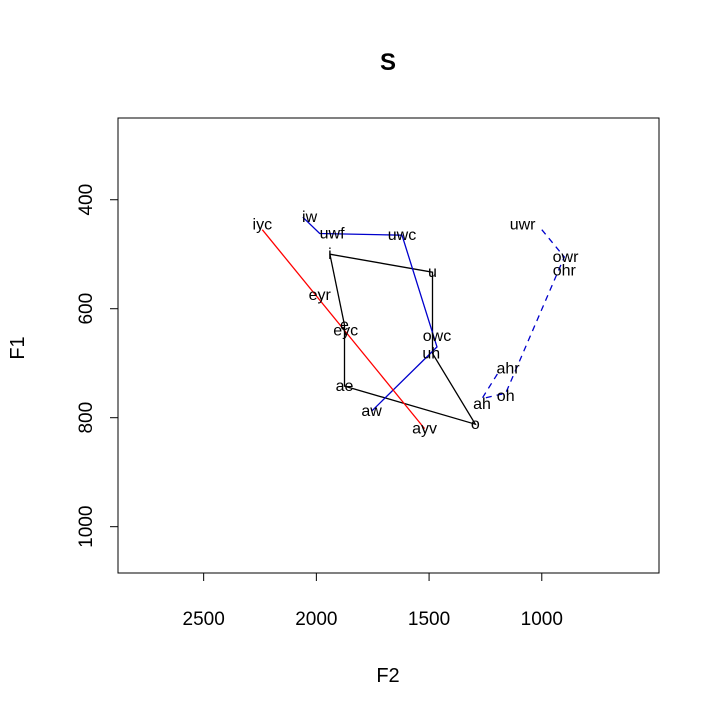 The image size is (720, 720). Describe the element at coordinates (18, 347) in the screenshot. I see `y-axis-label: F1` at that location.